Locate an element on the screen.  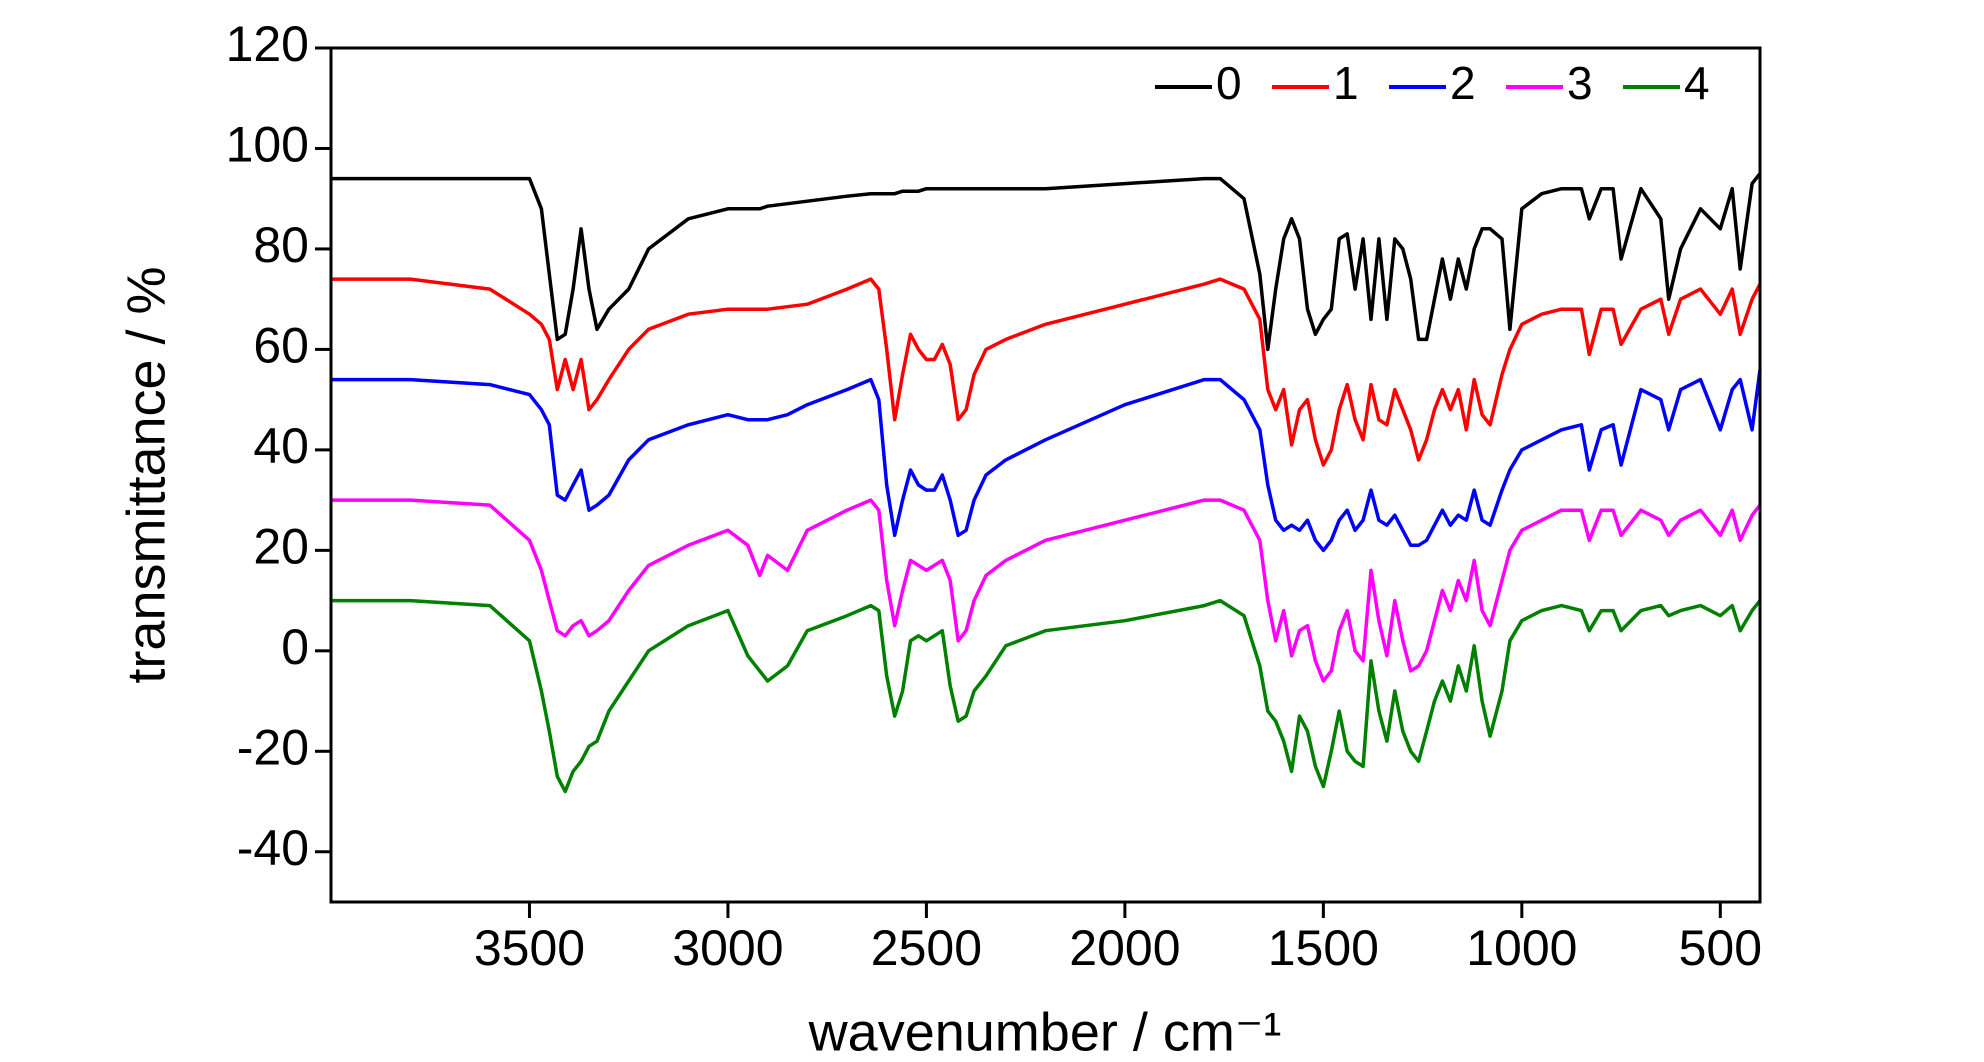
y-tick-label: 60 is located at coordinates (281, 346).